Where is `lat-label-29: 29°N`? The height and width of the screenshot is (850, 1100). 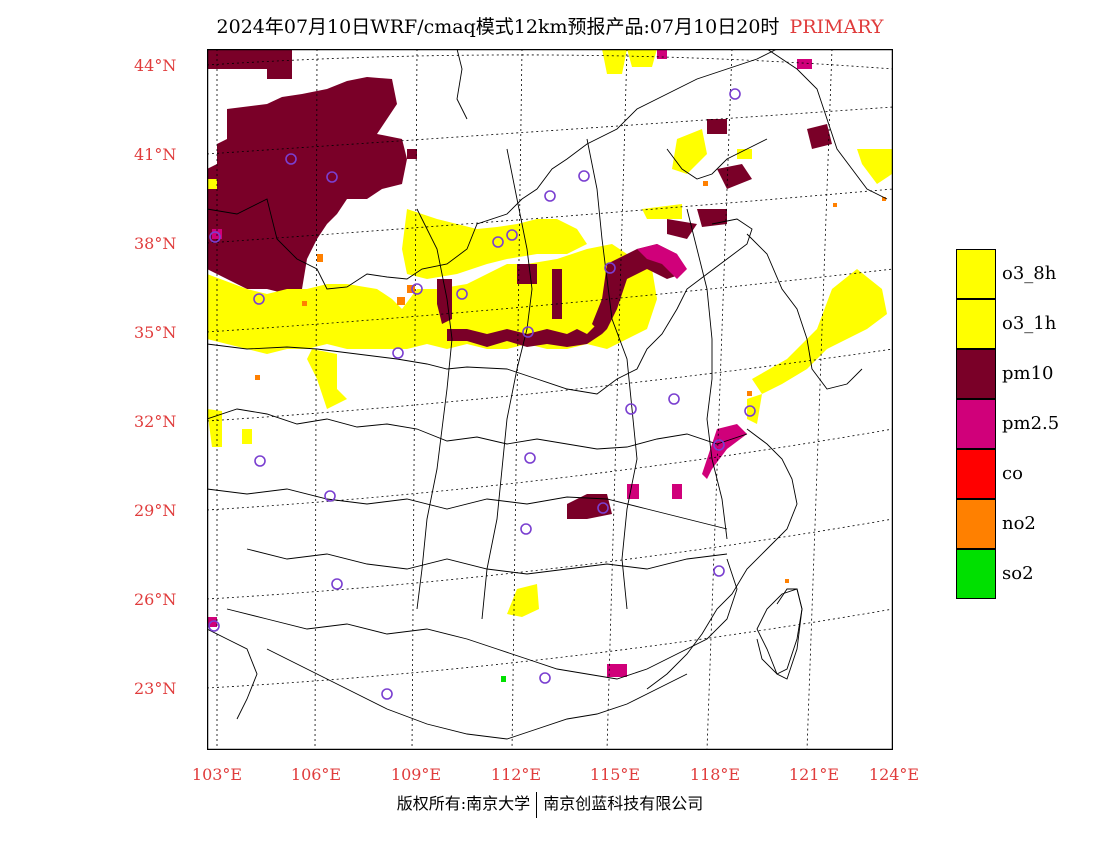 lat-label-29: 29°N is located at coordinates (155, 510).